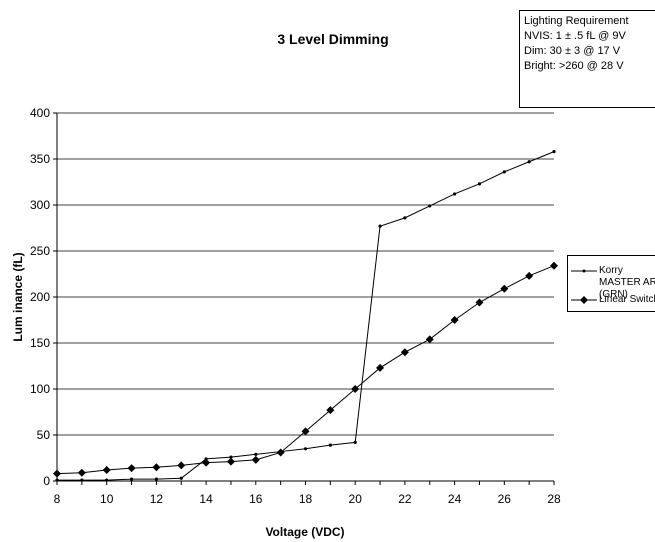  I want to click on x-tick-label: 28, so click(554, 499).